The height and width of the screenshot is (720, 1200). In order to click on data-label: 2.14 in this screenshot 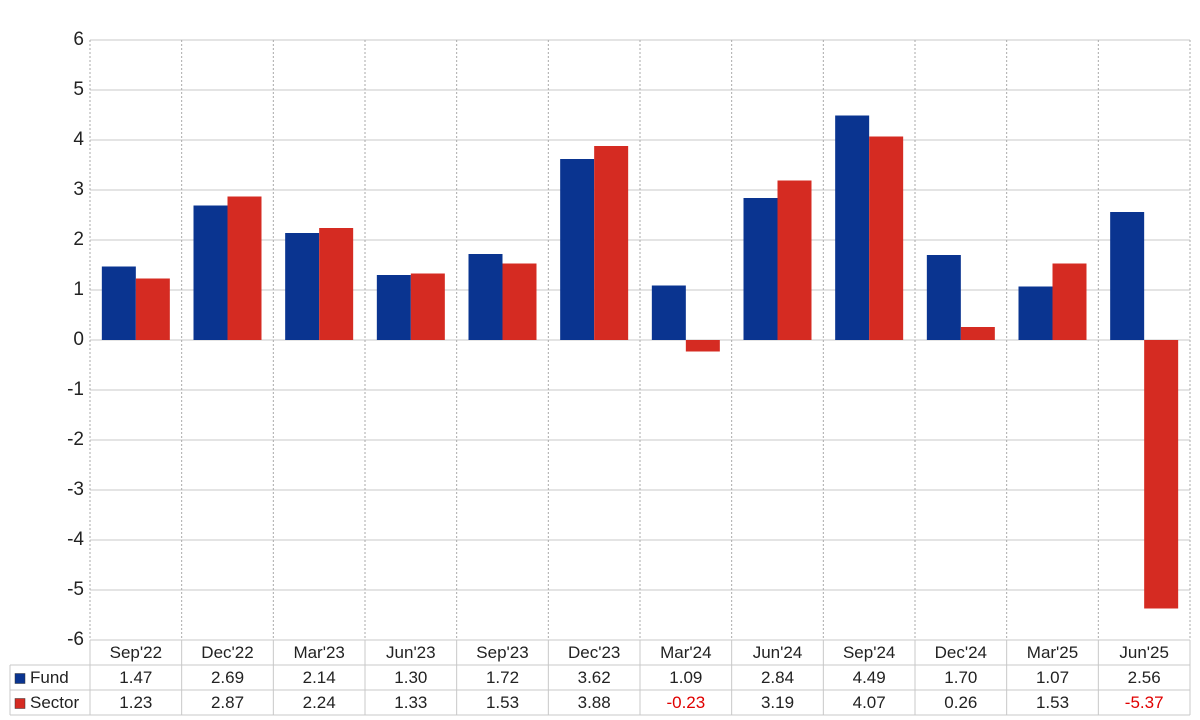, I will do `click(319, 677)`.